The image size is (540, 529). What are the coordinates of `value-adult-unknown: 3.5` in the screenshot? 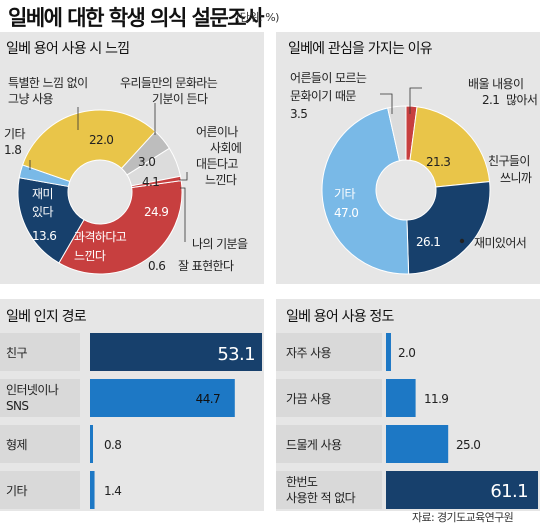 It's located at (298, 114).